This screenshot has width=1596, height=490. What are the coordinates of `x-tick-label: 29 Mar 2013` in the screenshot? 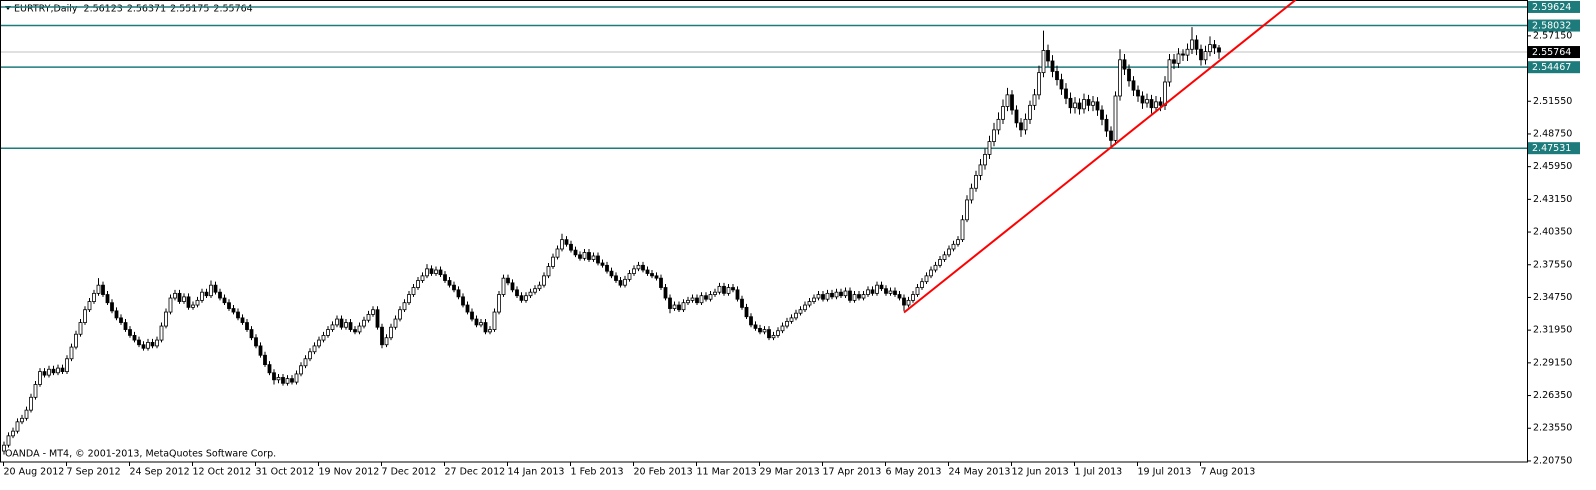 It's located at (790, 472).